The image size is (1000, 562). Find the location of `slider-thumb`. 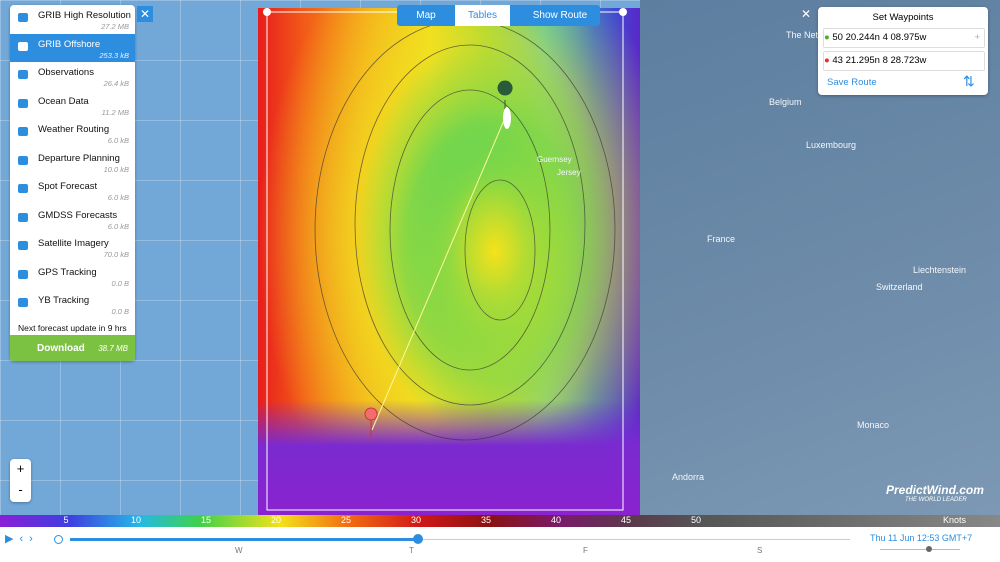

slider-thumb is located at coordinates (418, 539).